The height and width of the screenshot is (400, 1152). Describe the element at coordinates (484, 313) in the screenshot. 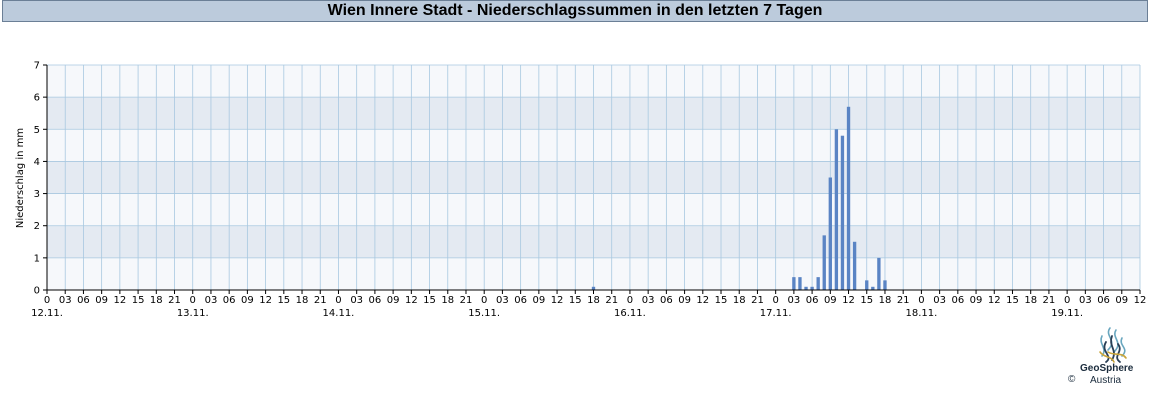

I see `x-day-label: 15.11.` at that location.